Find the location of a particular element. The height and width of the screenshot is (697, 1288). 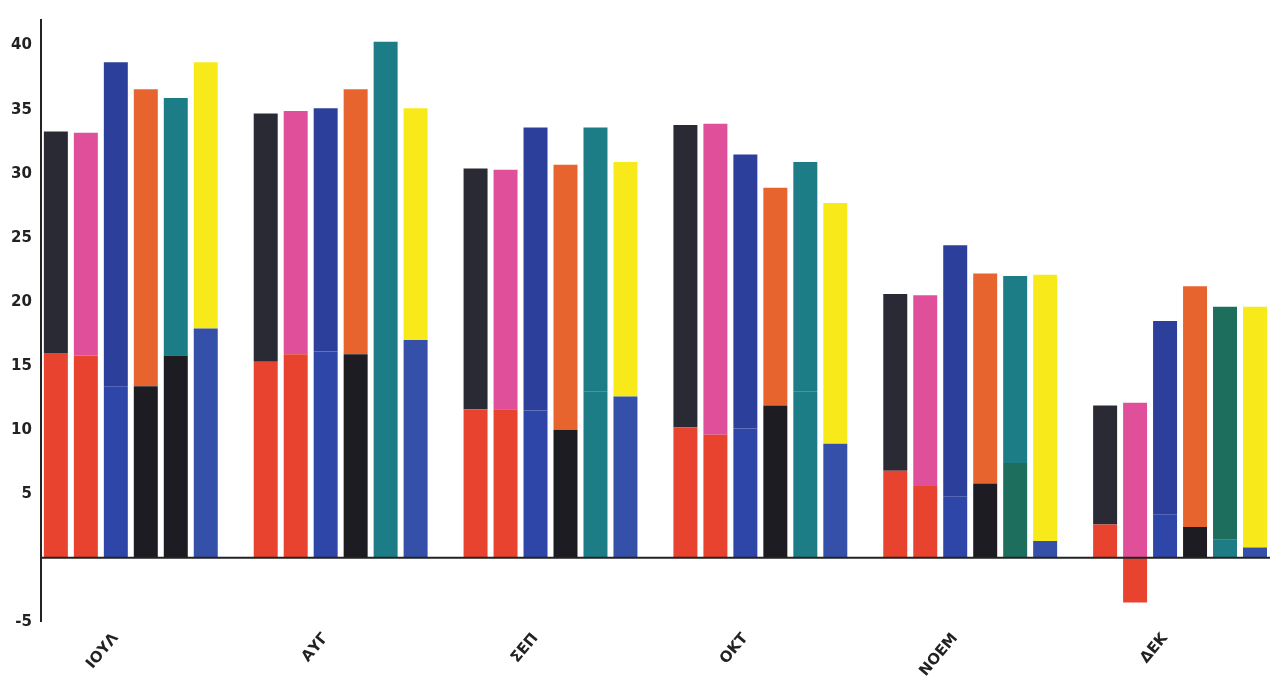

y-tick-label: 20 is located at coordinates (21, 300).